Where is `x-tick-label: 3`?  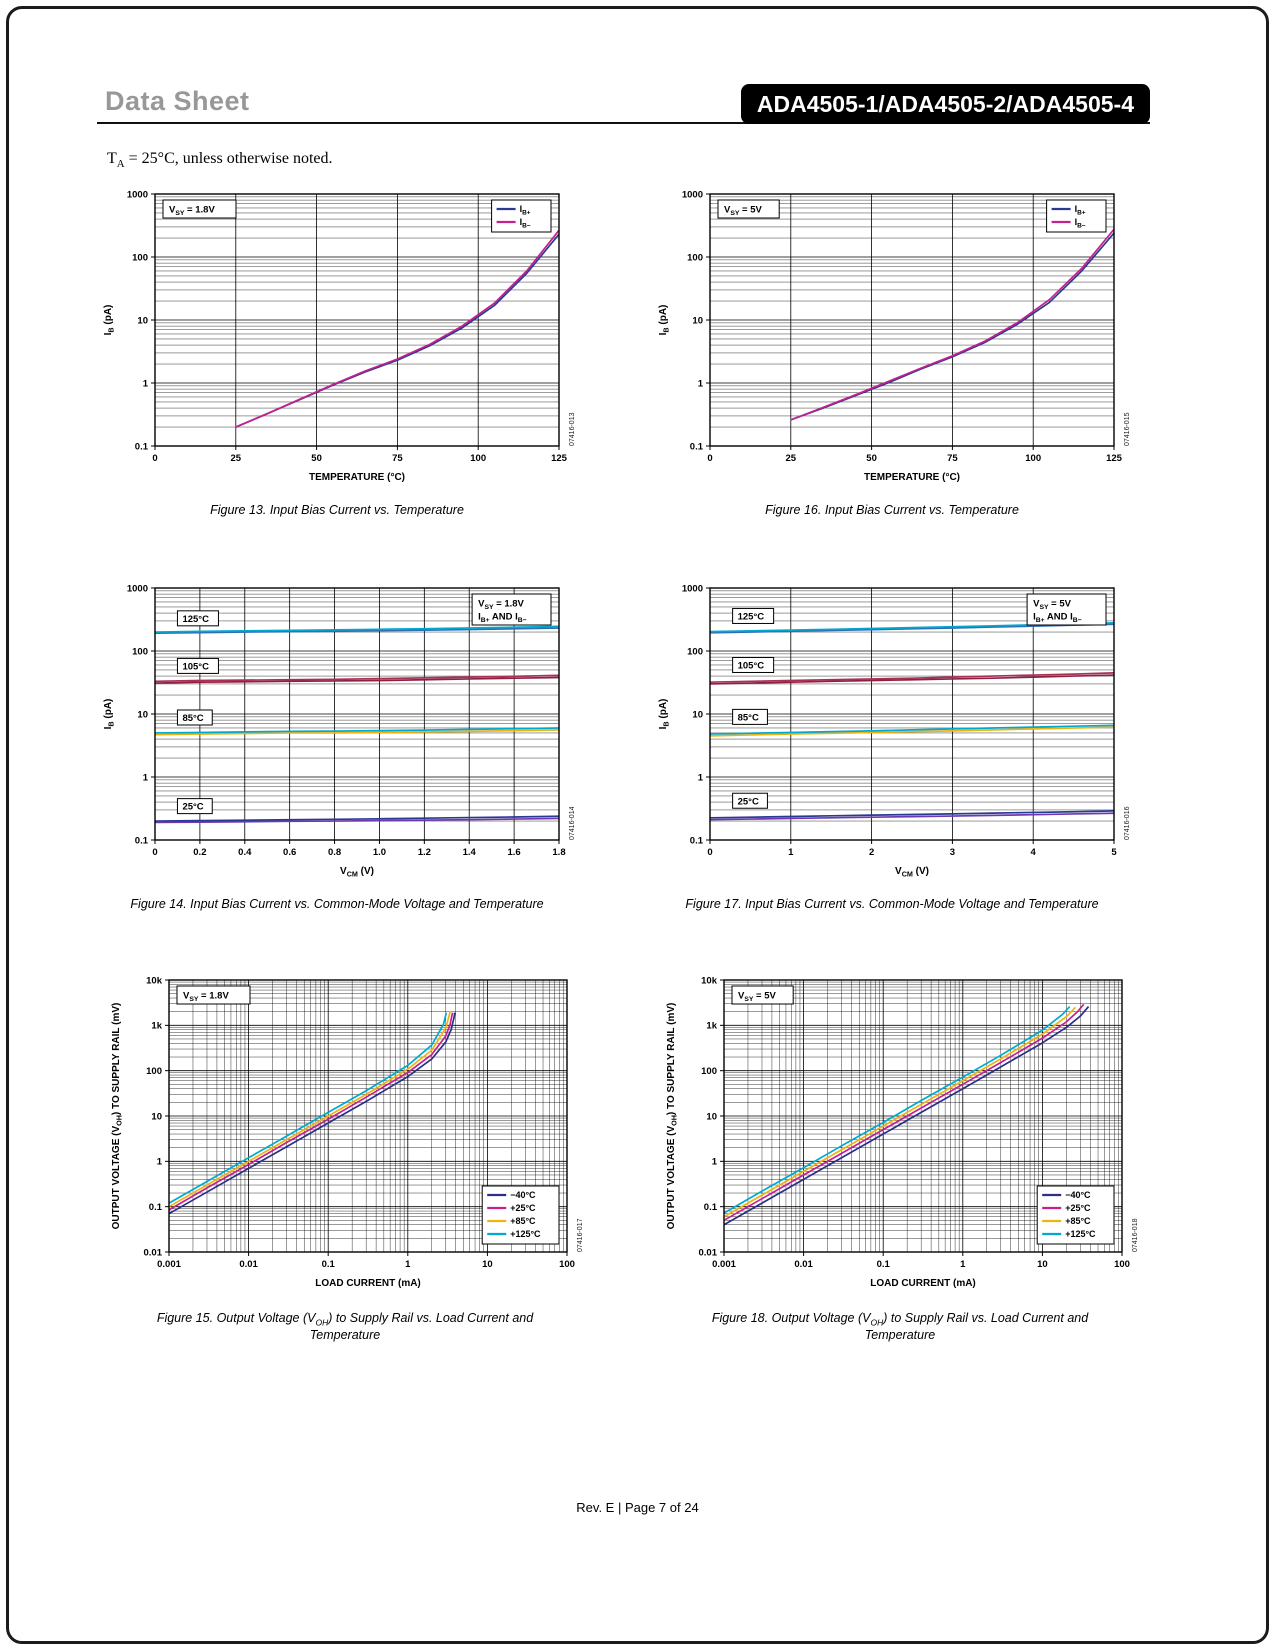
x-tick-label: 3 is located at coordinates (952, 852).